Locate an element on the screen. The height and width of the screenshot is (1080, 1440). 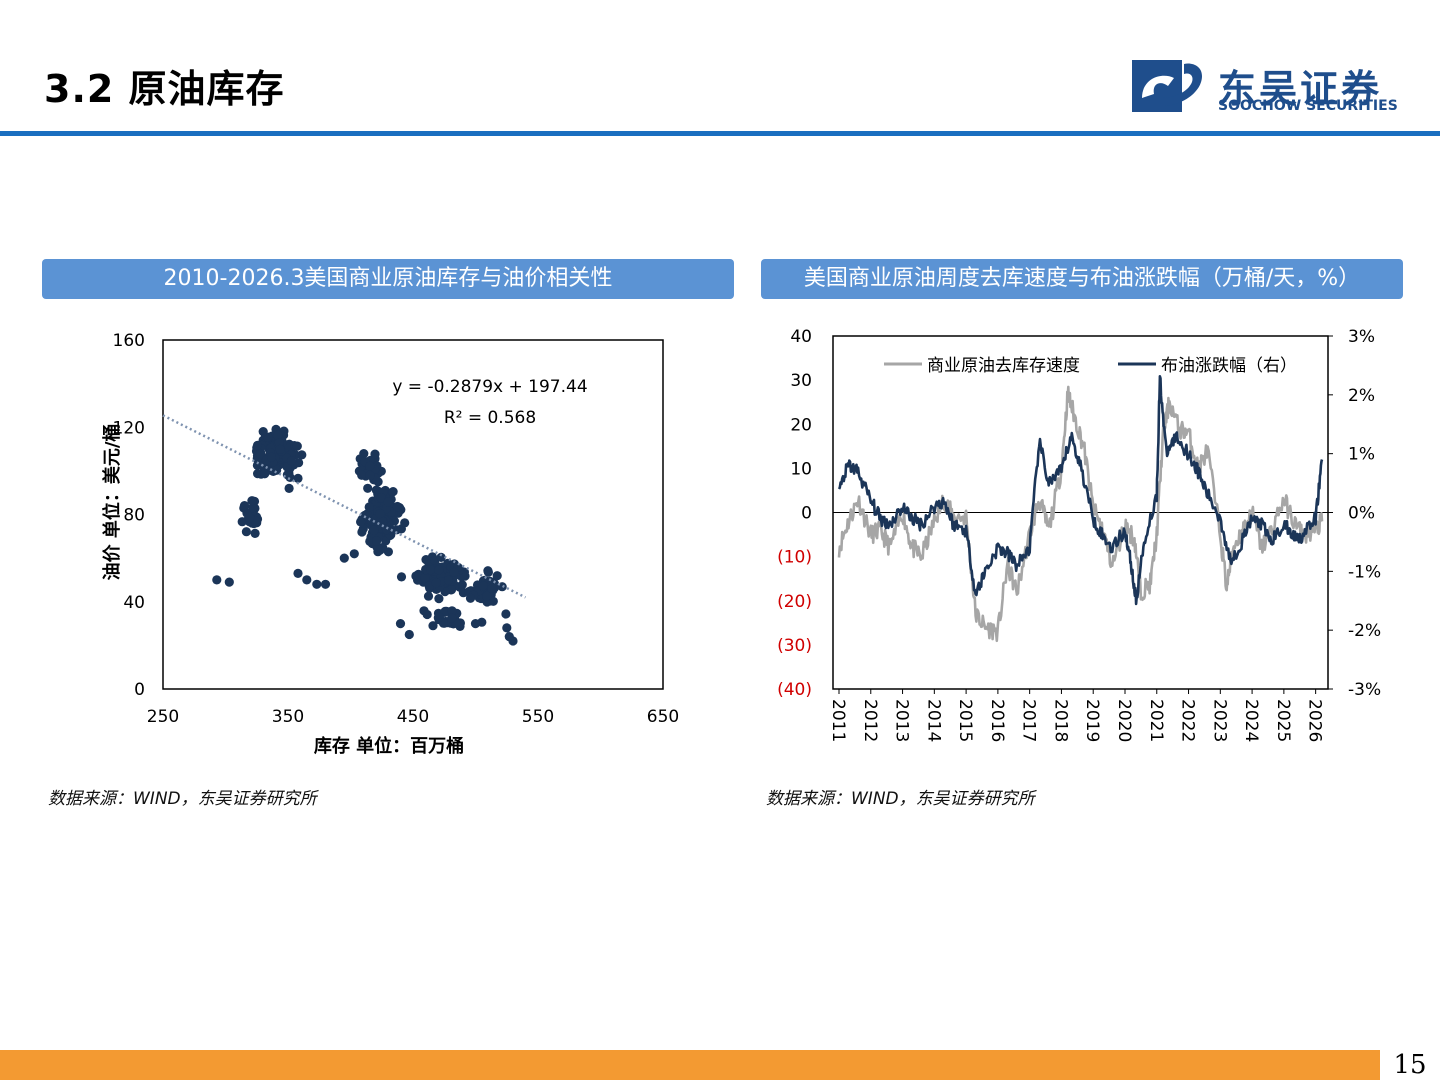
left-source-note: 数据来源：WIND，东吴证券研究所 is located at coordinates (182, 799).